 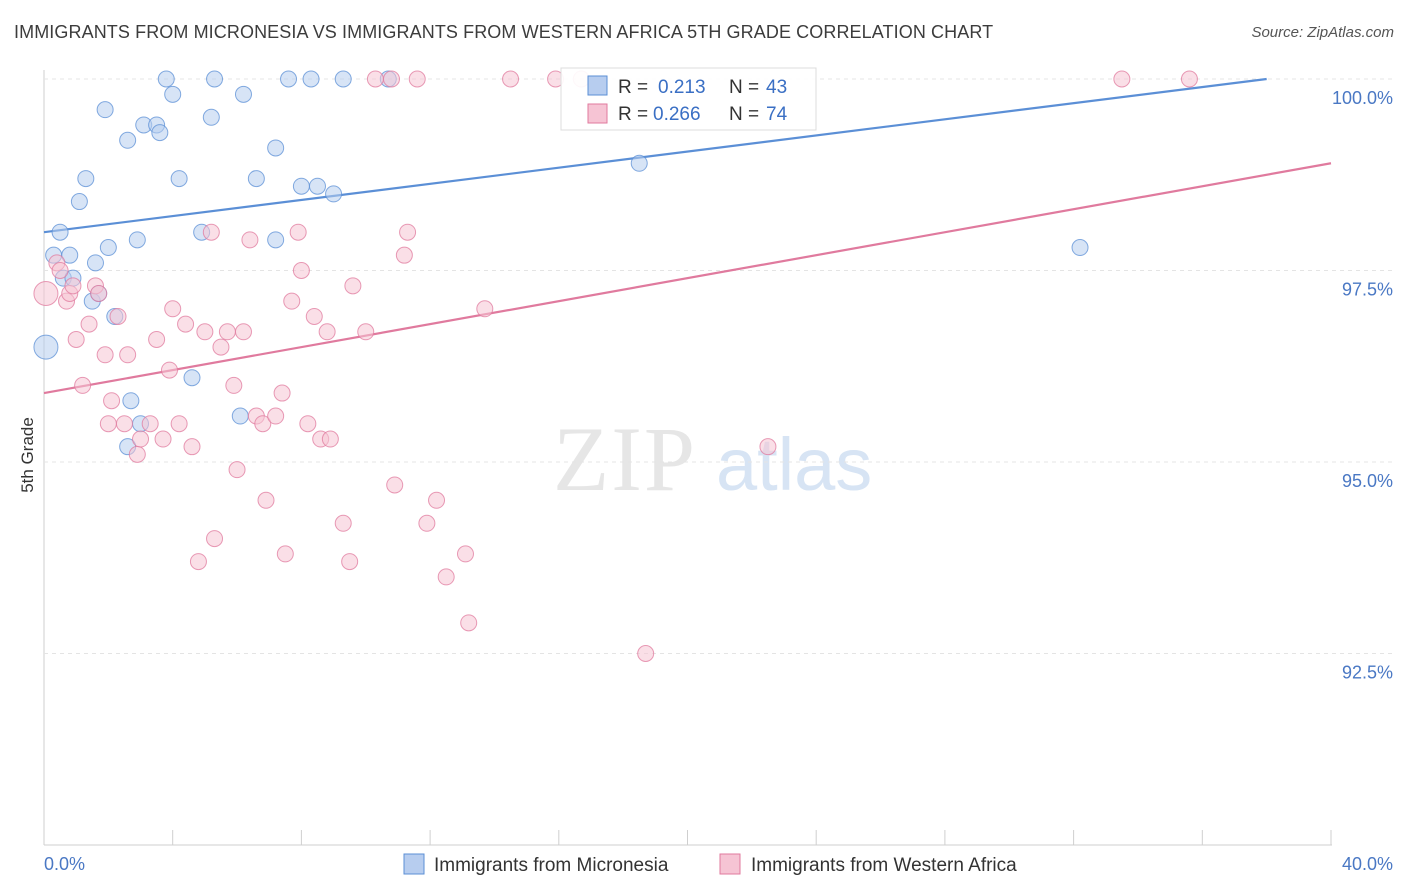 I want to click on x-tick-label-max: 40.0%, so click(x=1367, y=864).